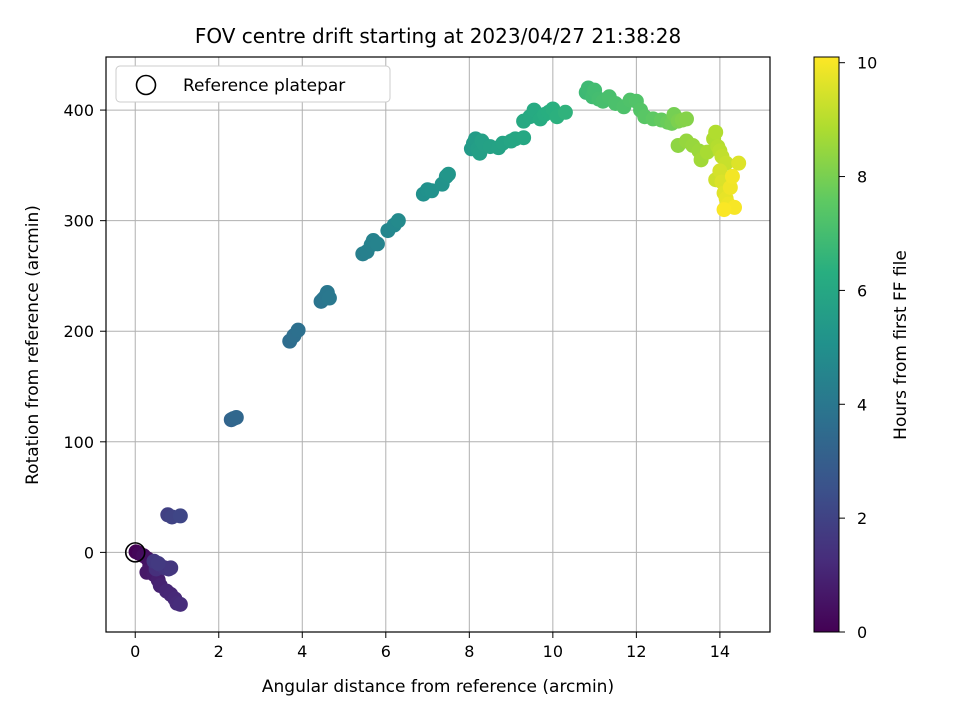  I want to click on colorbar-tick-label: 2, so click(862, 518).